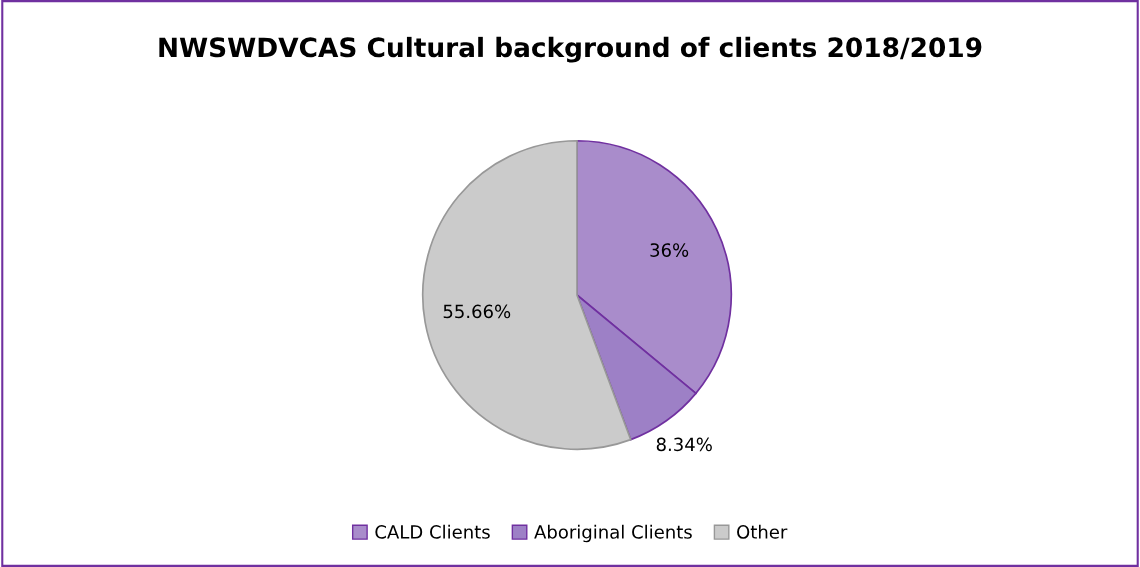 The width and height of the screenshot is (1140, 567). Describe the element at coordinates (669, 250) in the screenshot. I see `data-label: 36%` at that location.